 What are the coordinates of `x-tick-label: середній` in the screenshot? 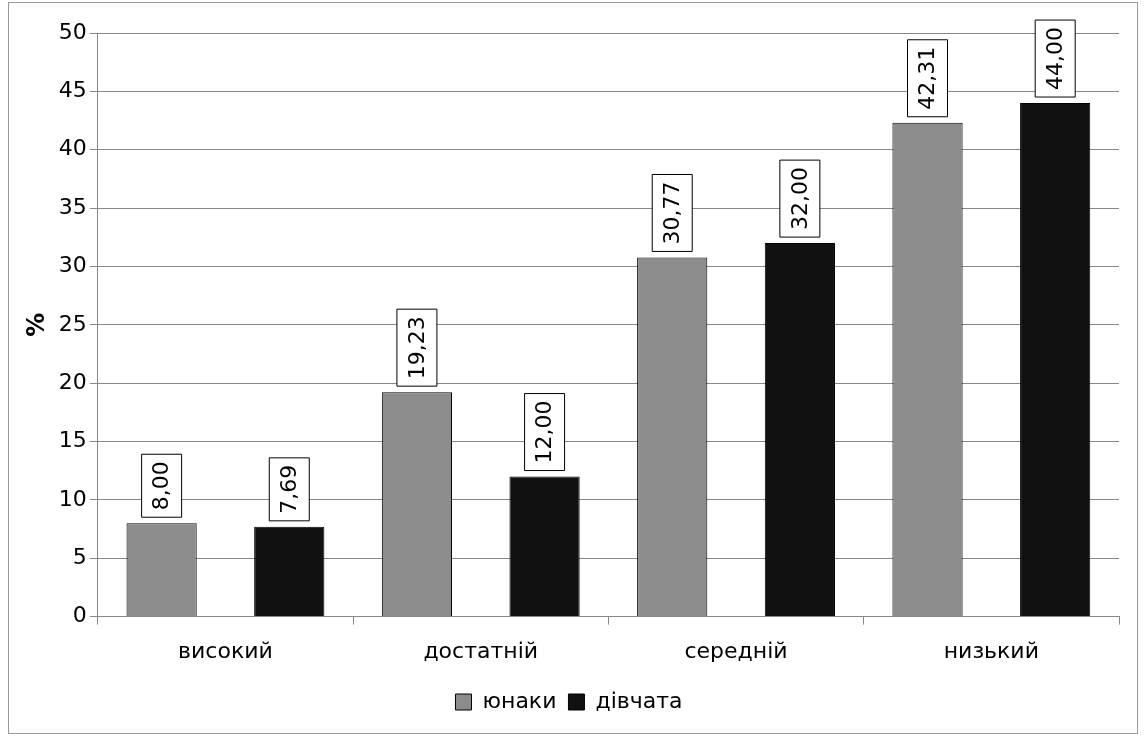 It's located at (736, 650).